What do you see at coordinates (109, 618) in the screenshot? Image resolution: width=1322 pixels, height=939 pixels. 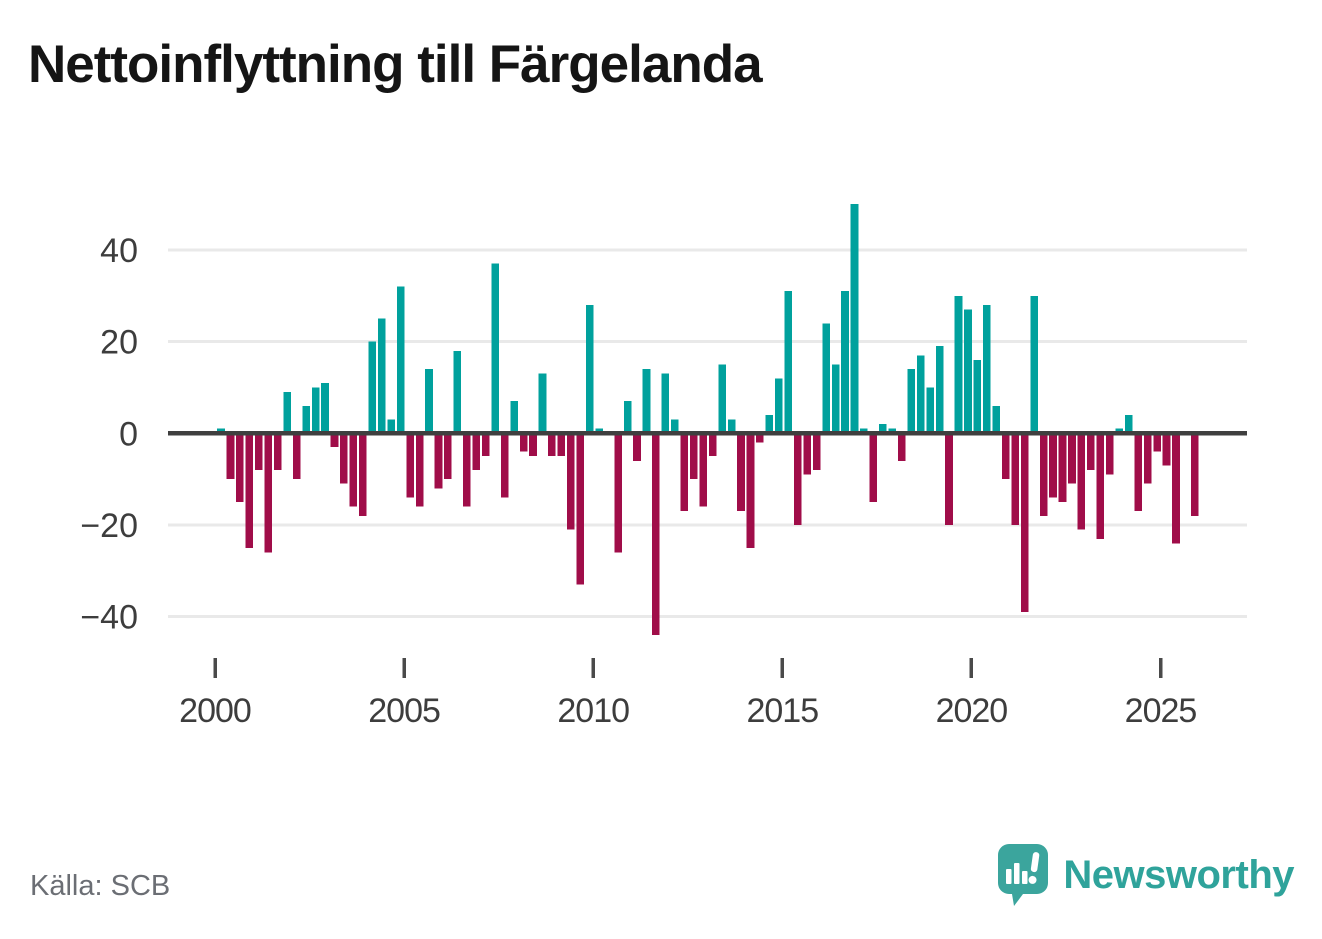 I see `y-tick-label: −40` at bounding box center [109, 618].